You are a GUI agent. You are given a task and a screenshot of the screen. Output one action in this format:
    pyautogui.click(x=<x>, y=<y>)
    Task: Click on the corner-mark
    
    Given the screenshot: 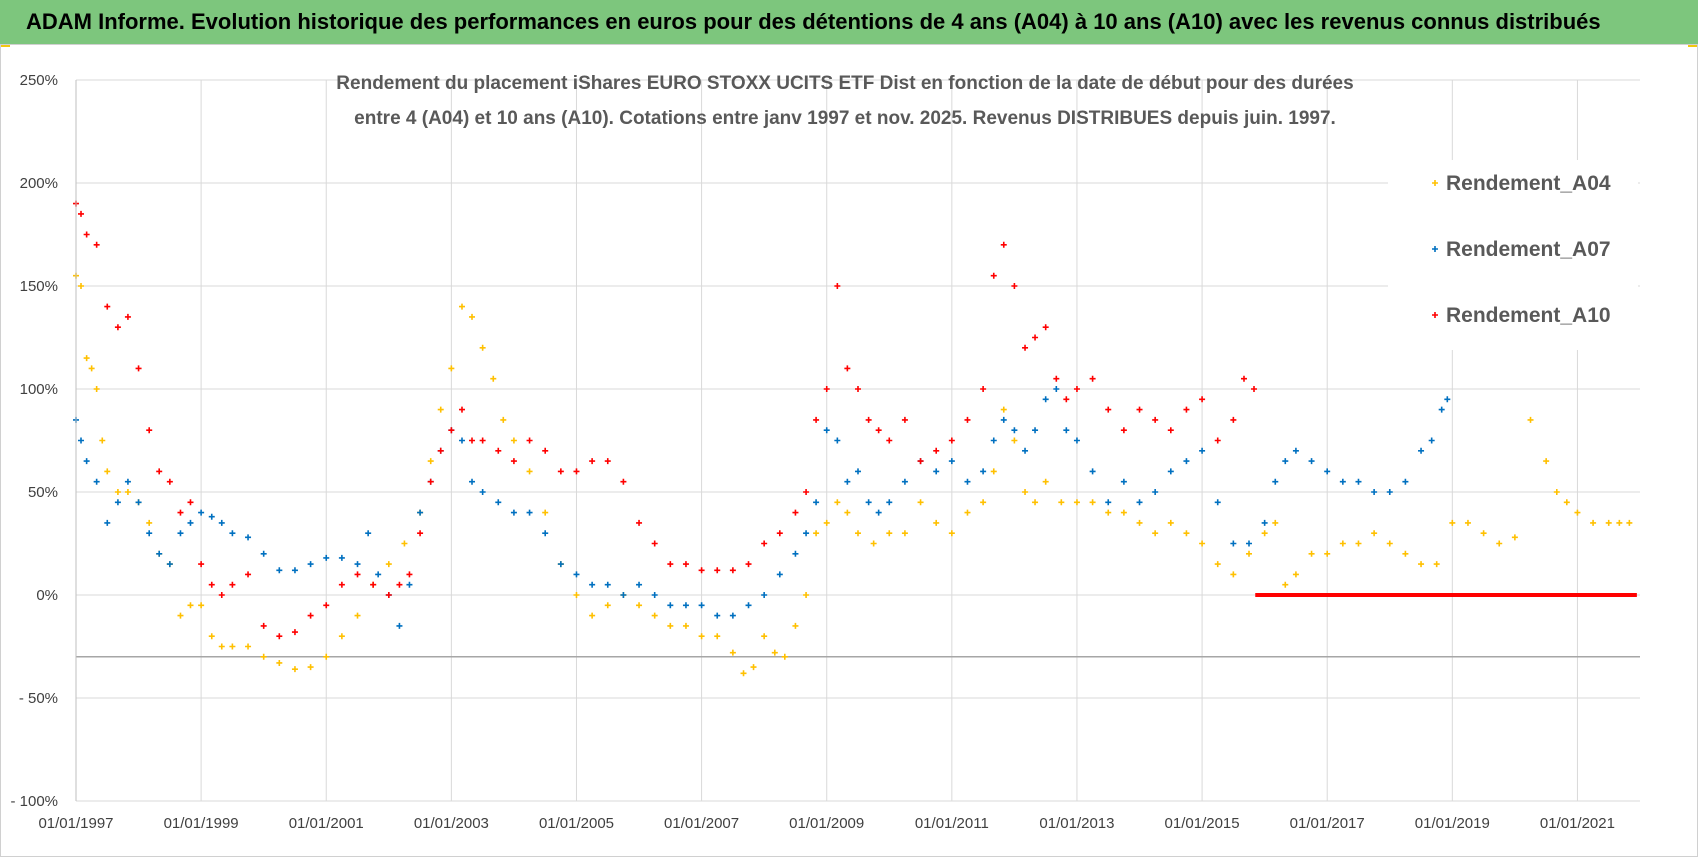 What is the action you would take?
    pyautogui.click(x=5, y=45)
    